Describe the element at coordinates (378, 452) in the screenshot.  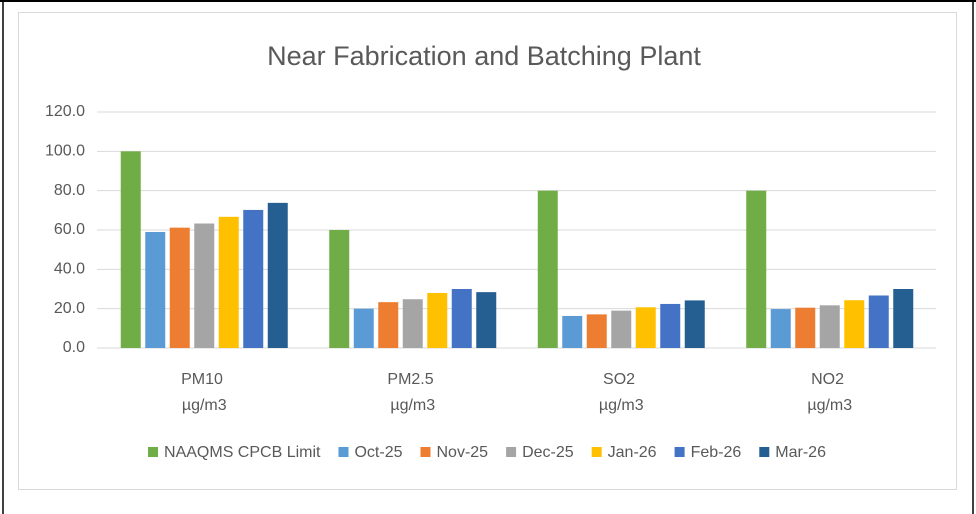
I see `legend-label: Oct-25` at that location.